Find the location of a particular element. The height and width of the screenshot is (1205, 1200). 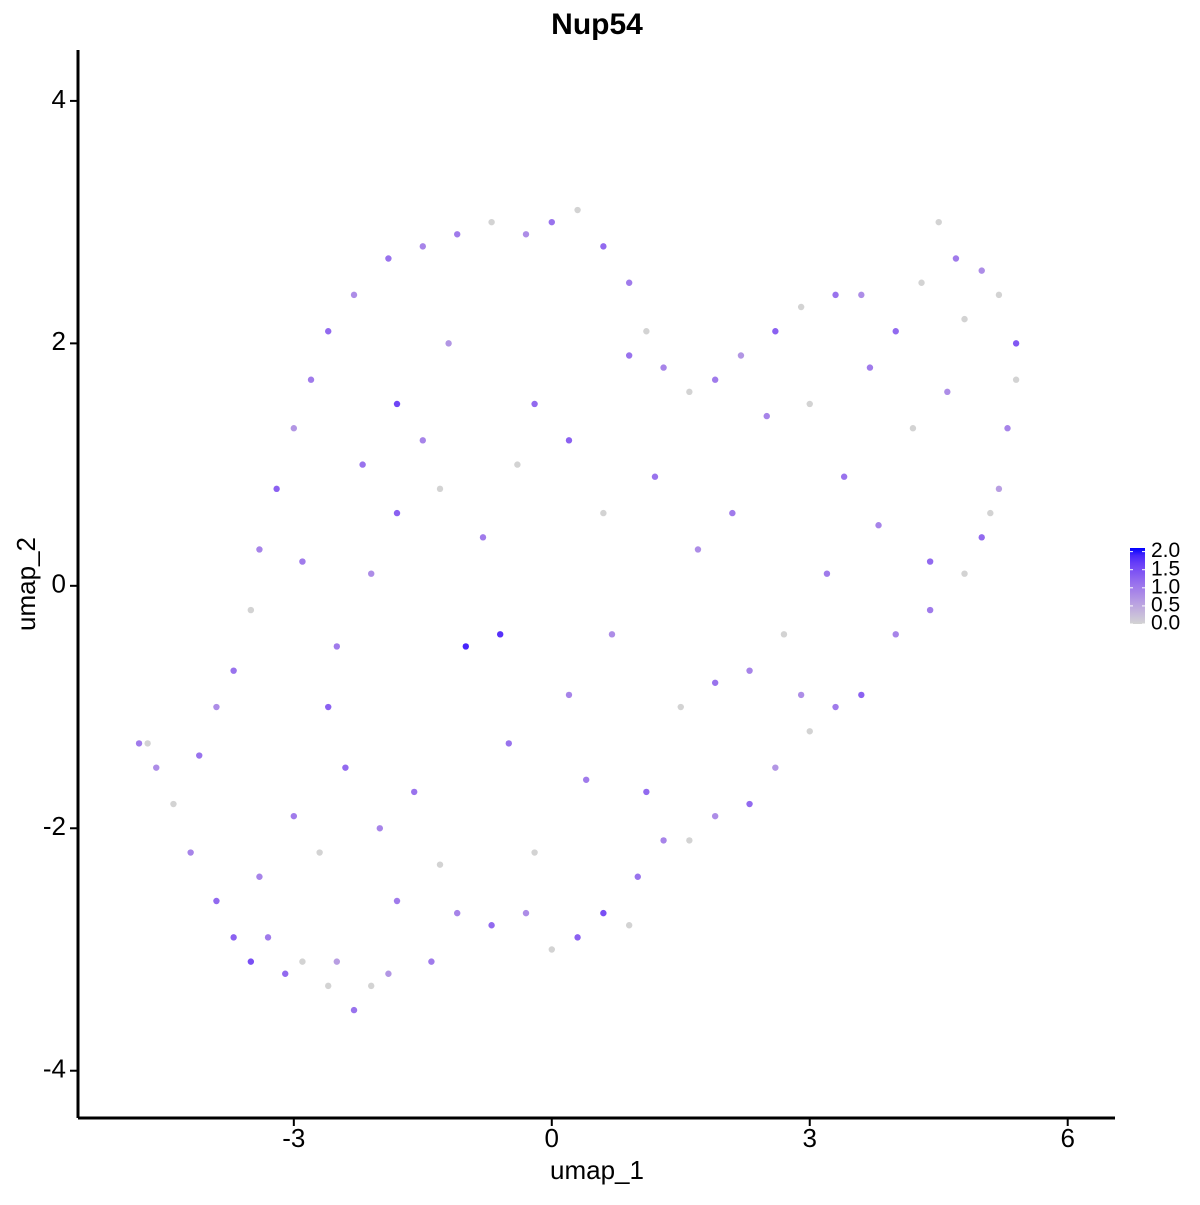

y-tick-label: -4 is located at coordinates (54, 1069).